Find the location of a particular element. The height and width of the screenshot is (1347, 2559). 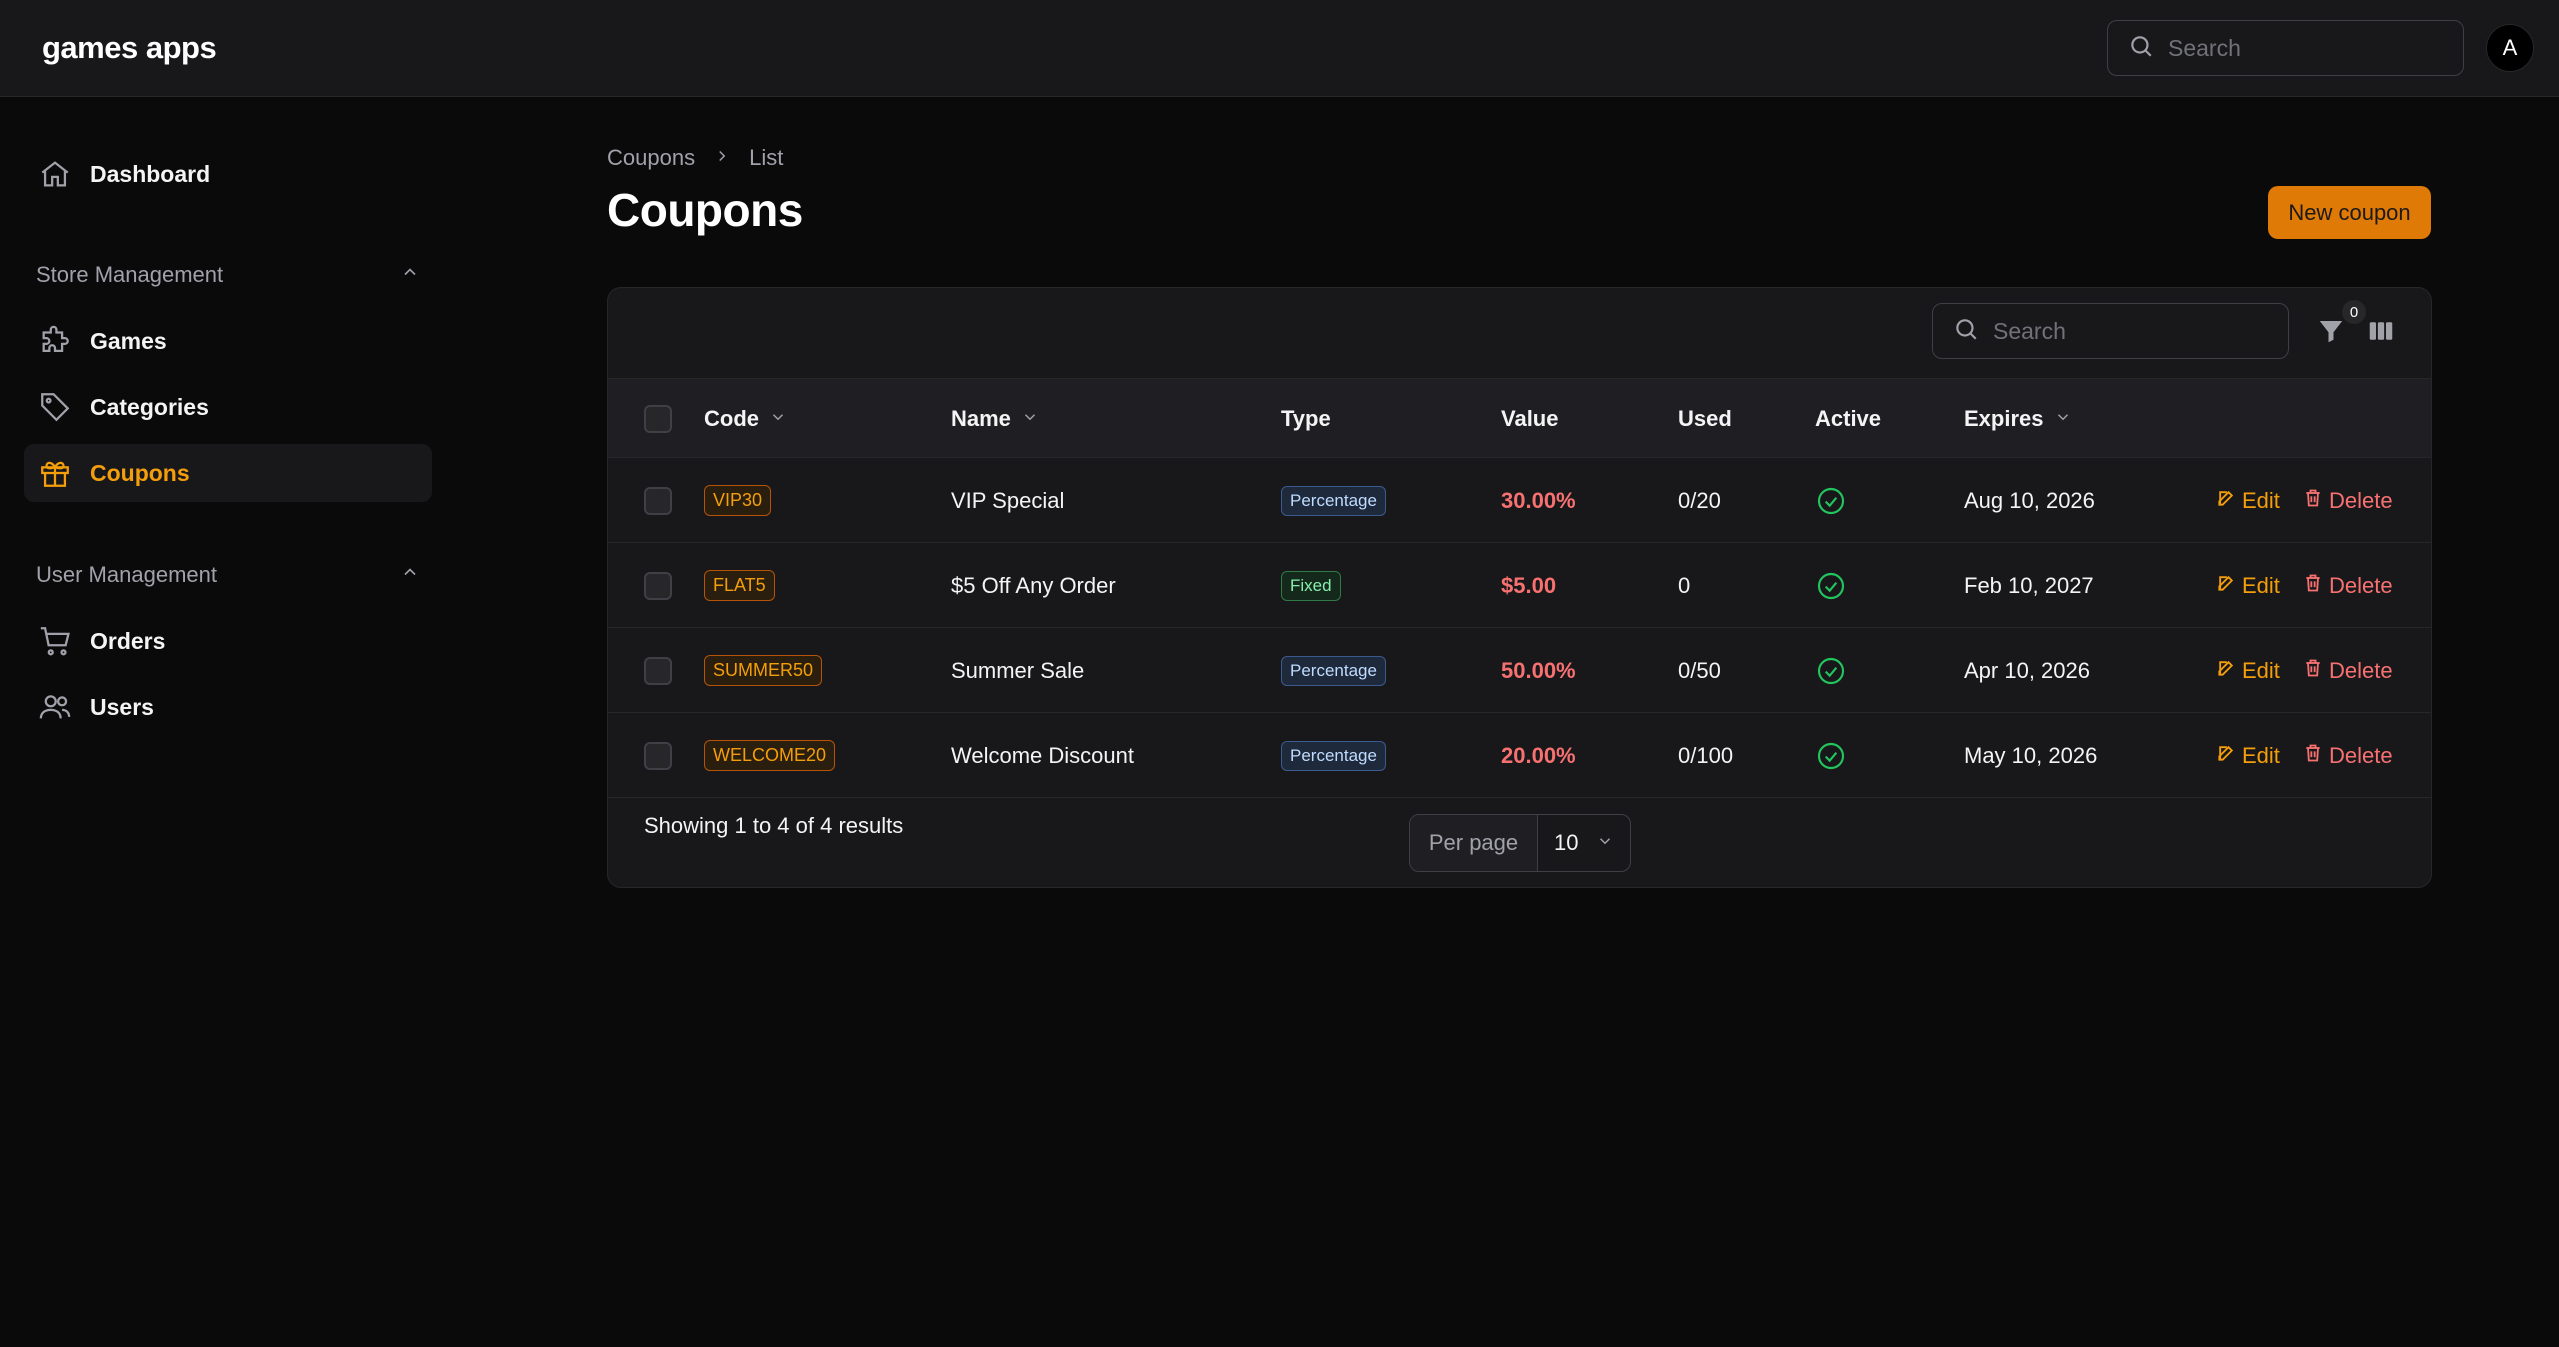

column-expires: Expires is located at coordinates (2018, 419).